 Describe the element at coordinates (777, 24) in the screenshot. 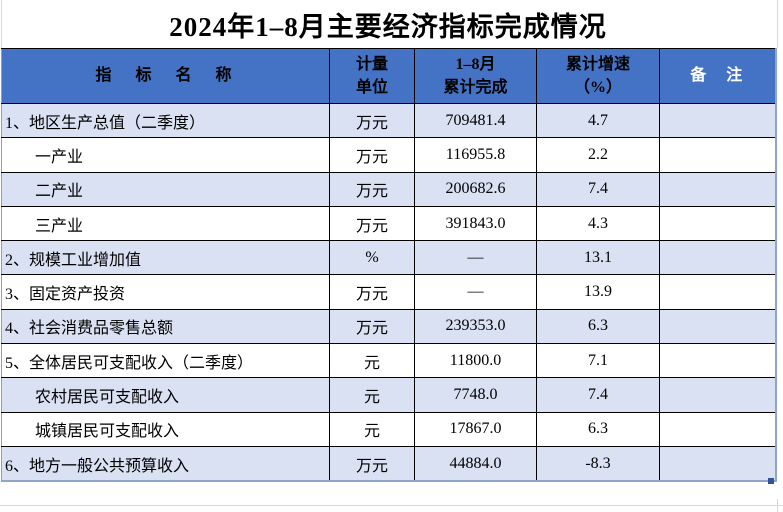

I see `sheet-gridline-right-top` at that location.